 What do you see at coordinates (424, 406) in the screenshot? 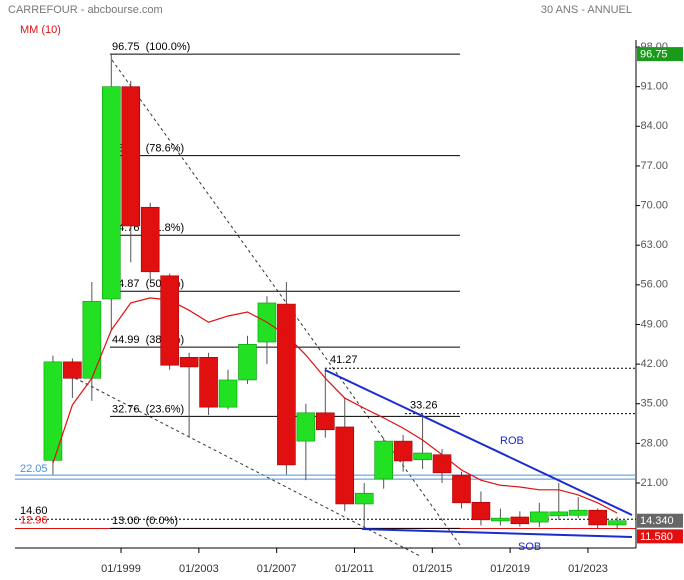
I see `resistance-label: 33.26` at bounding box center [424, 406].